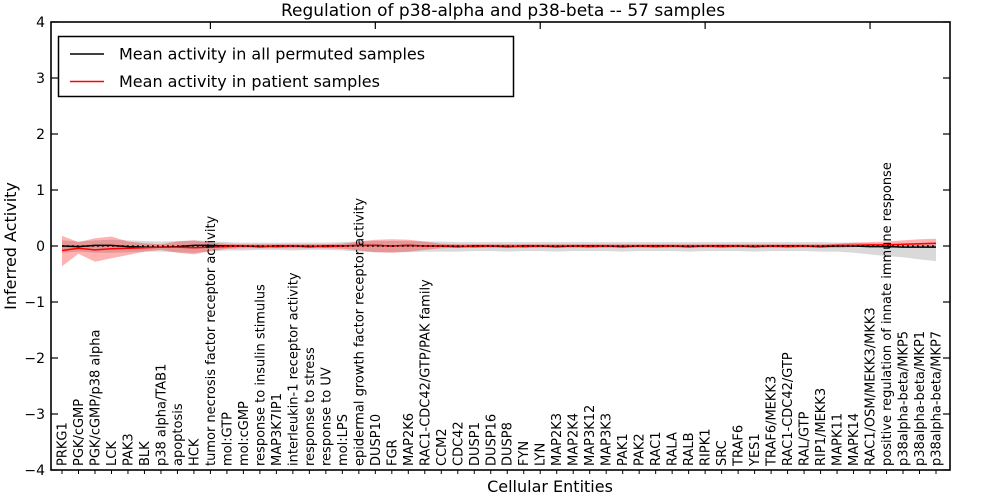 The image size is (1000, 500). What do you see at coordinates (821, 427) in the screenshot?
I see `x-tick-label: RIP1/MEKK3` at bounding box center [821, 427].